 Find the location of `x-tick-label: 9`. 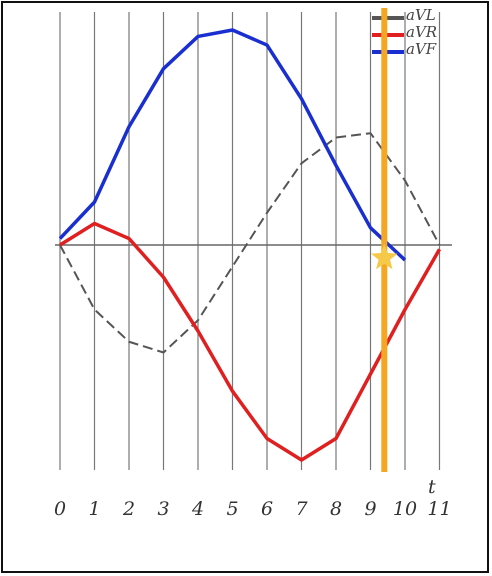

x-tick-label: 9 is located at coordinates (370, 509).